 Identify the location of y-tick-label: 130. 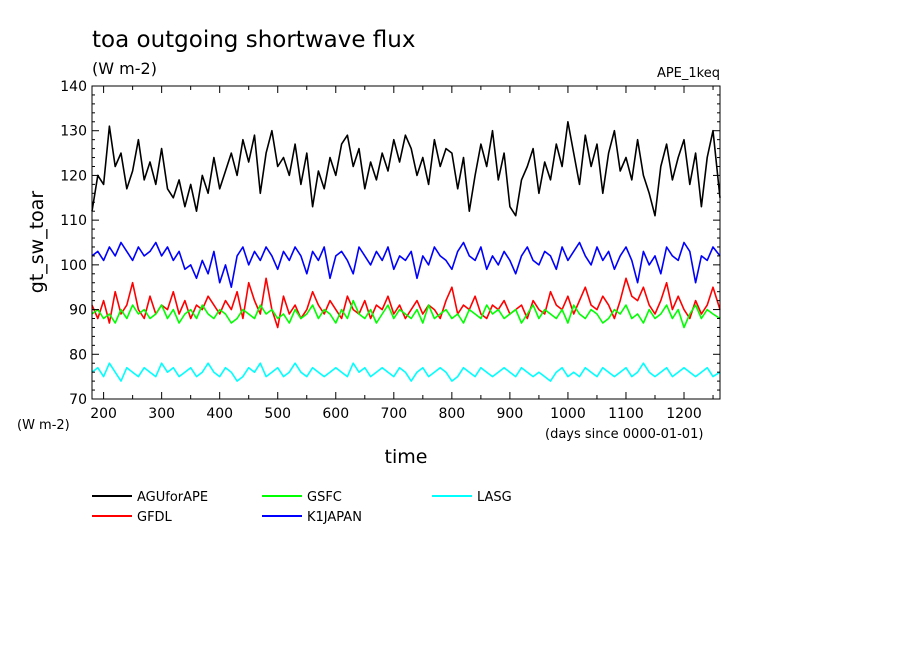
(73, 132).